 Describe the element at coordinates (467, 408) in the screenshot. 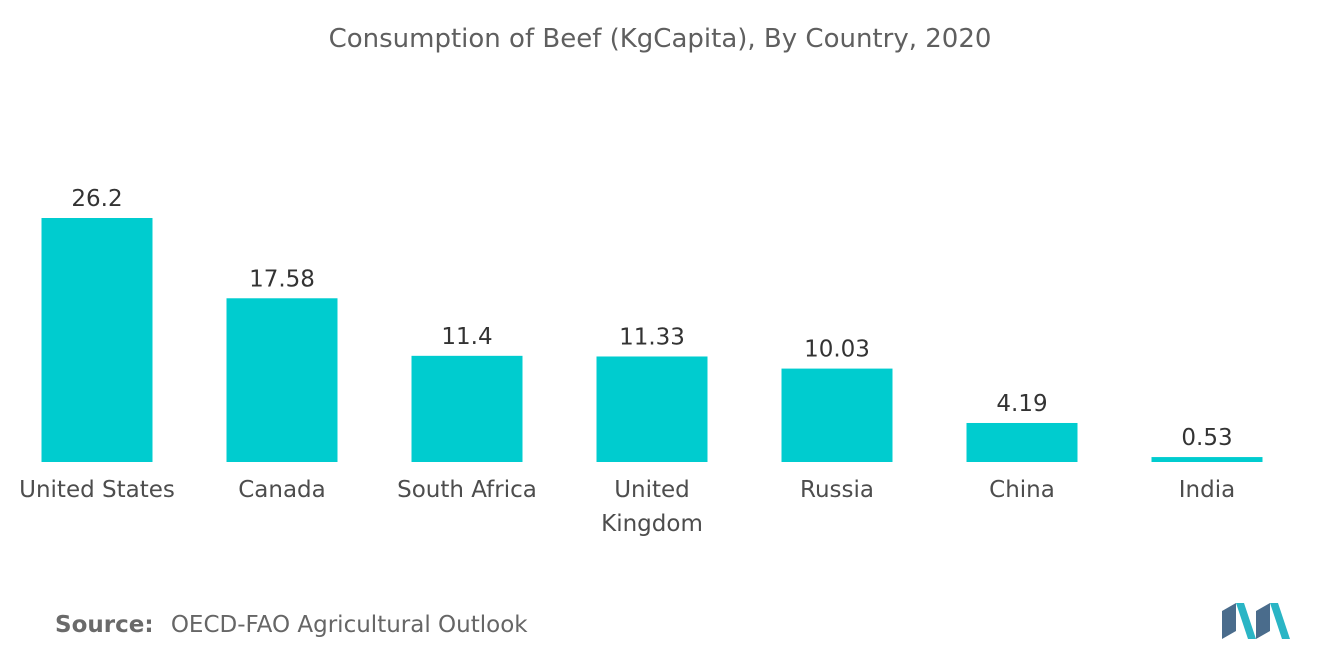

I see `bar-south-africa` at that location.